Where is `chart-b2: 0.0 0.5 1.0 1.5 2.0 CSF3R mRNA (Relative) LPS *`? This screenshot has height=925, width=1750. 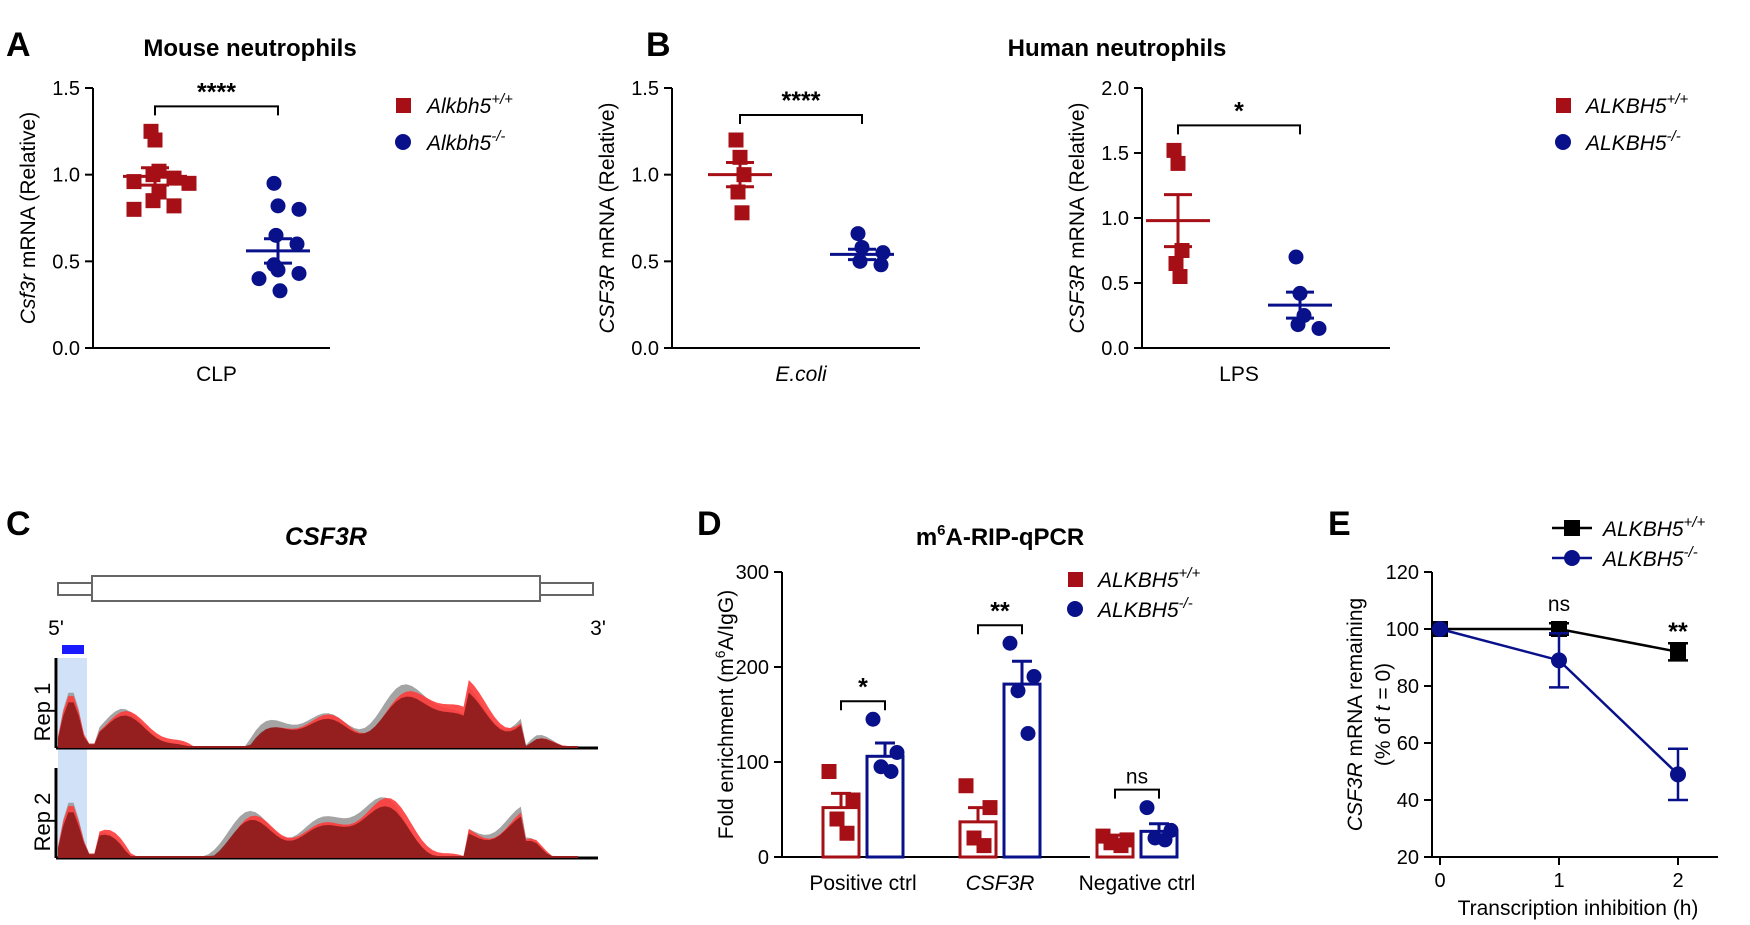 chart-b2: 0.0 0.5 1.0 1.5 2.0 CSF3R mRNA (Relative) LPS * is located at coordinates (1228, 232).